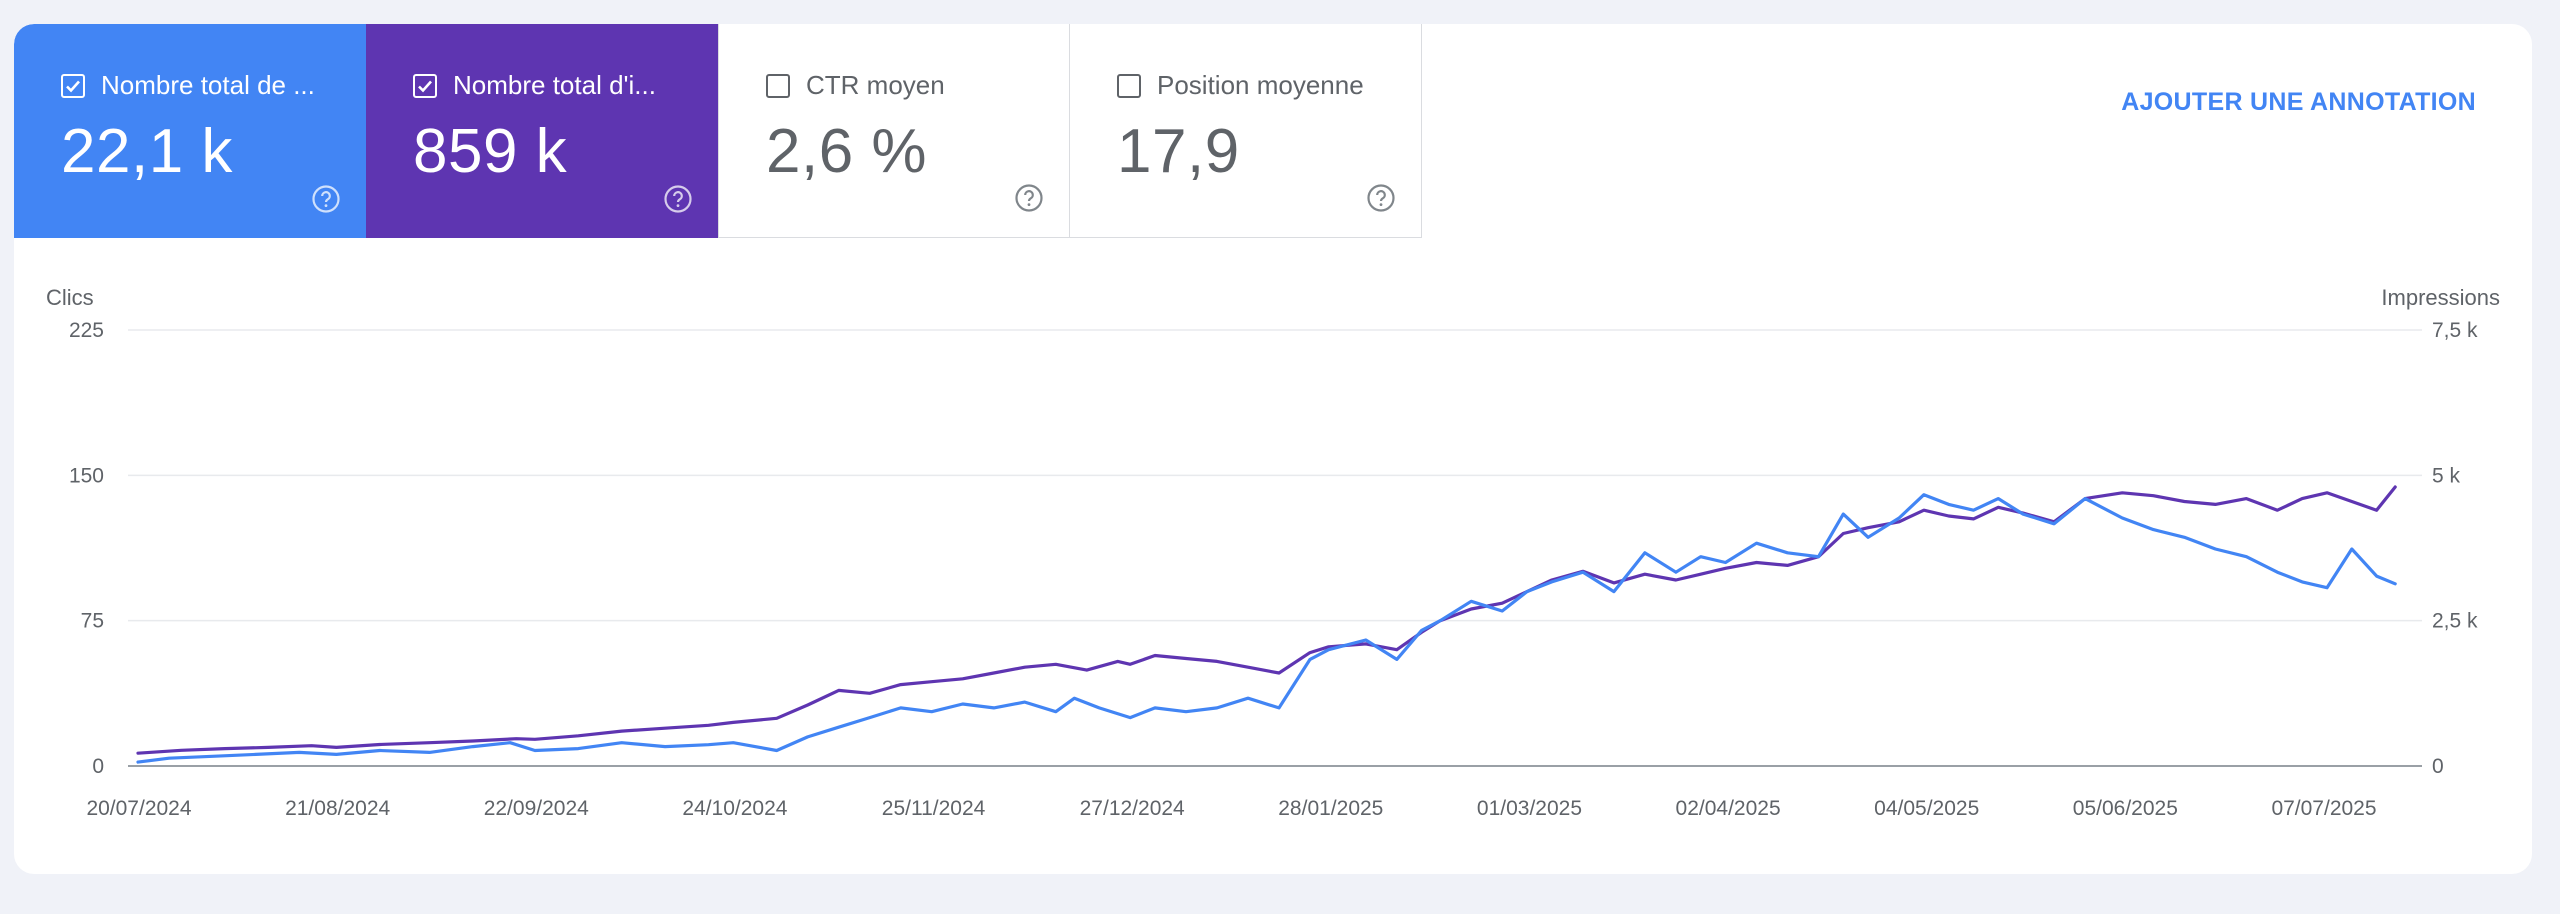  I want to click on x-tick-label: 01/03/2025, so click(1529, 808).